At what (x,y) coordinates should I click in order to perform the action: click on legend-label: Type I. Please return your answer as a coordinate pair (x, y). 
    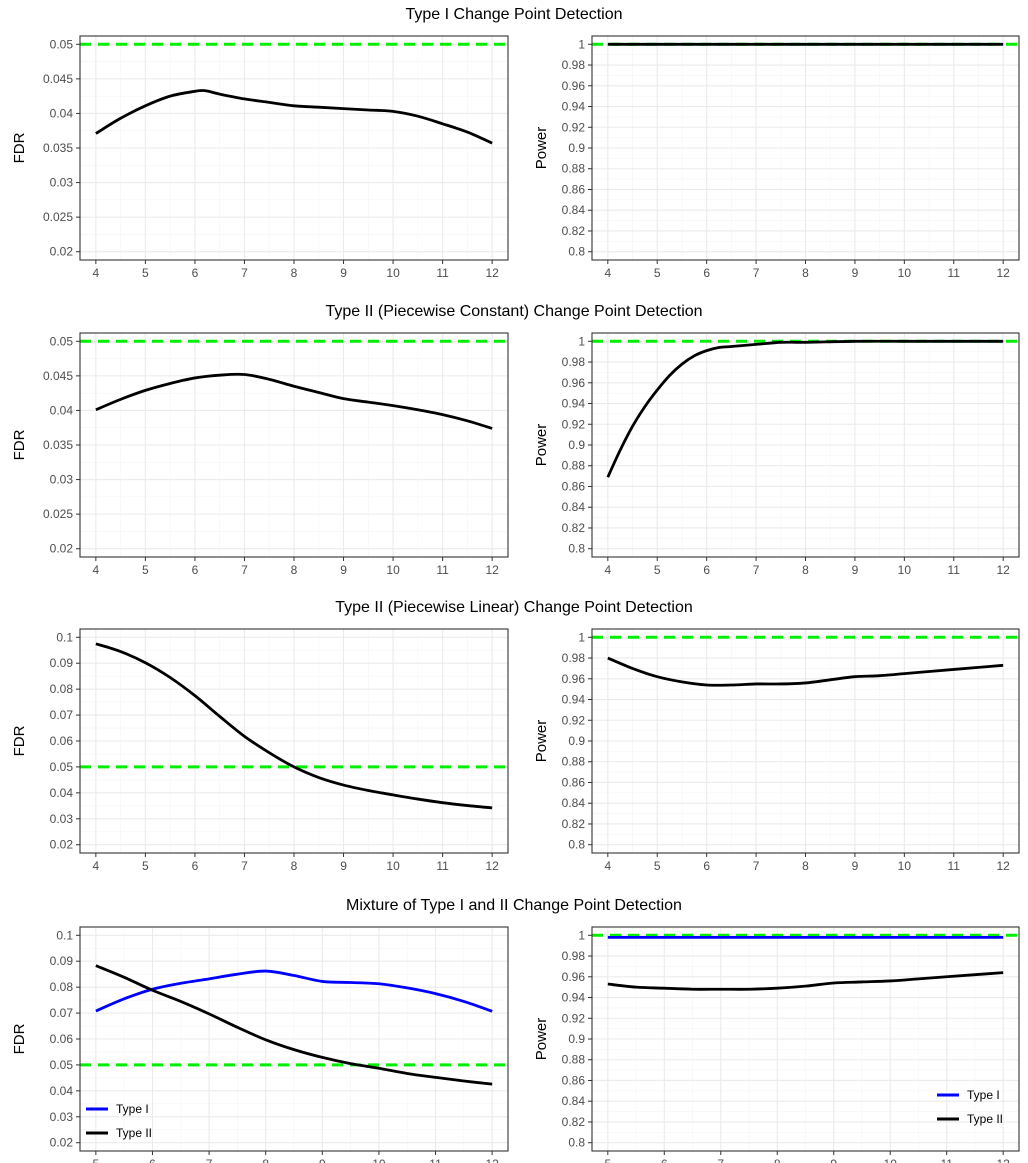
    Looking at the image, I should click on (132, 1109).